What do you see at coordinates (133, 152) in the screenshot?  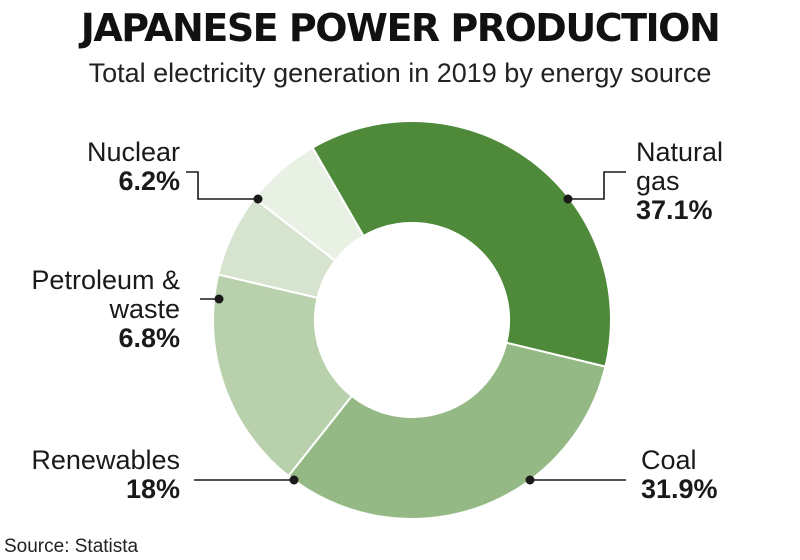 I see `label-nuclear-name: Nuclear` at bounding box center [133, 152].